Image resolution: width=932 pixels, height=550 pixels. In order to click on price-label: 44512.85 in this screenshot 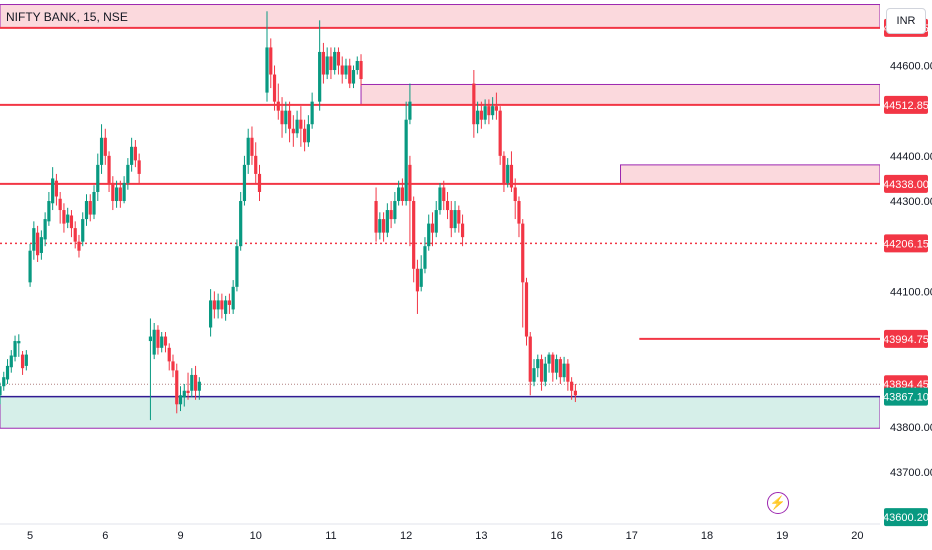, I will do `click(906, 106)`.